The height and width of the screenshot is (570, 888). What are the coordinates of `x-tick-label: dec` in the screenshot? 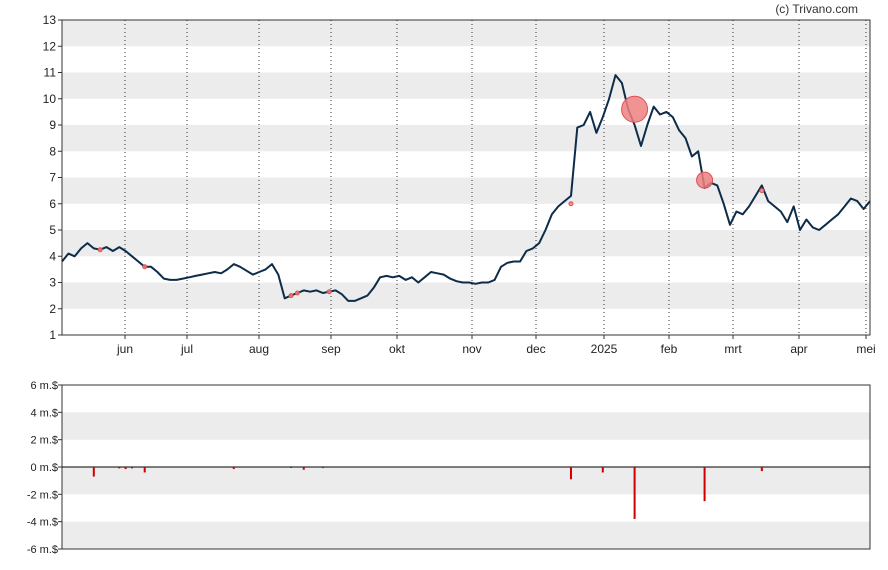 It's located at (535, 349).